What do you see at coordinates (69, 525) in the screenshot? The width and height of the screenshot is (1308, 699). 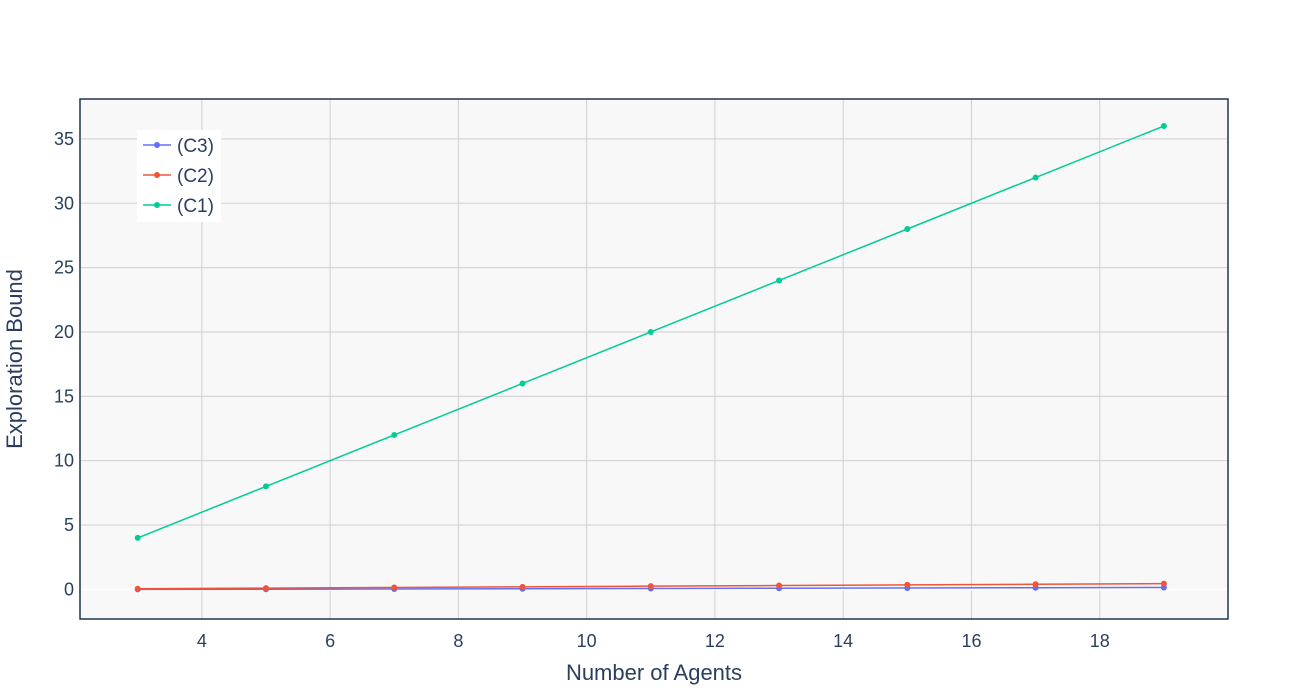 I see `y-tick-label: 5` at bounding box center [69, 525].